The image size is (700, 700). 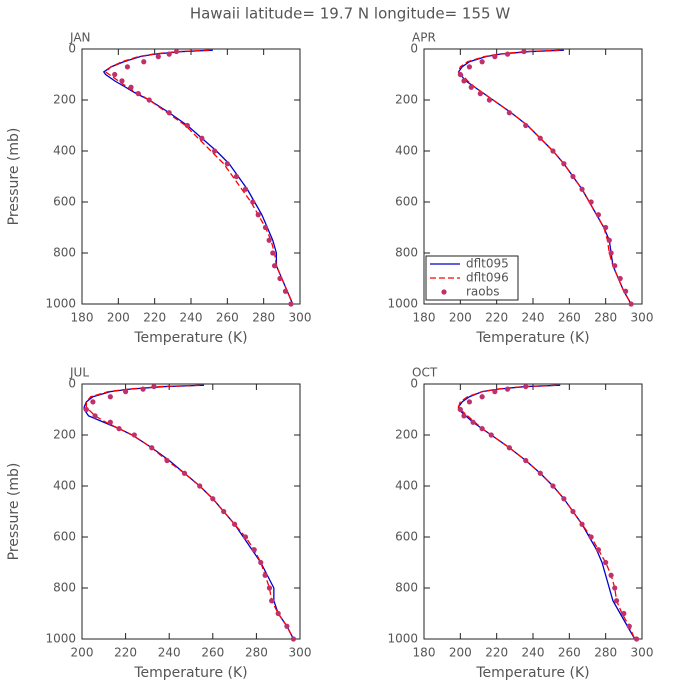 What do you see at coordinates (300, 318) in the screenshot?
I see `x-tick-label: 300` at bounding box center [300, 318].